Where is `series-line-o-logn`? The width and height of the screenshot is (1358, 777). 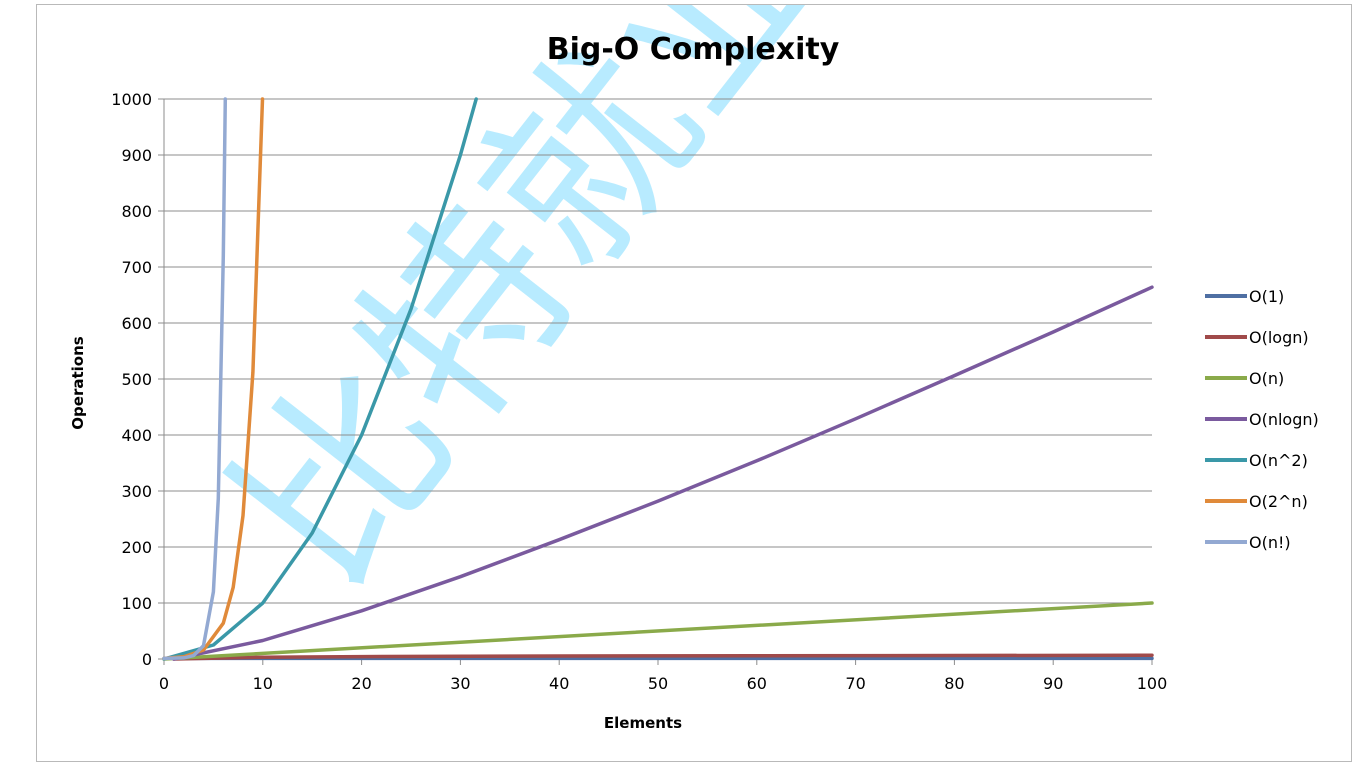
series-line-o-logn is located at coordinates (663, 657).